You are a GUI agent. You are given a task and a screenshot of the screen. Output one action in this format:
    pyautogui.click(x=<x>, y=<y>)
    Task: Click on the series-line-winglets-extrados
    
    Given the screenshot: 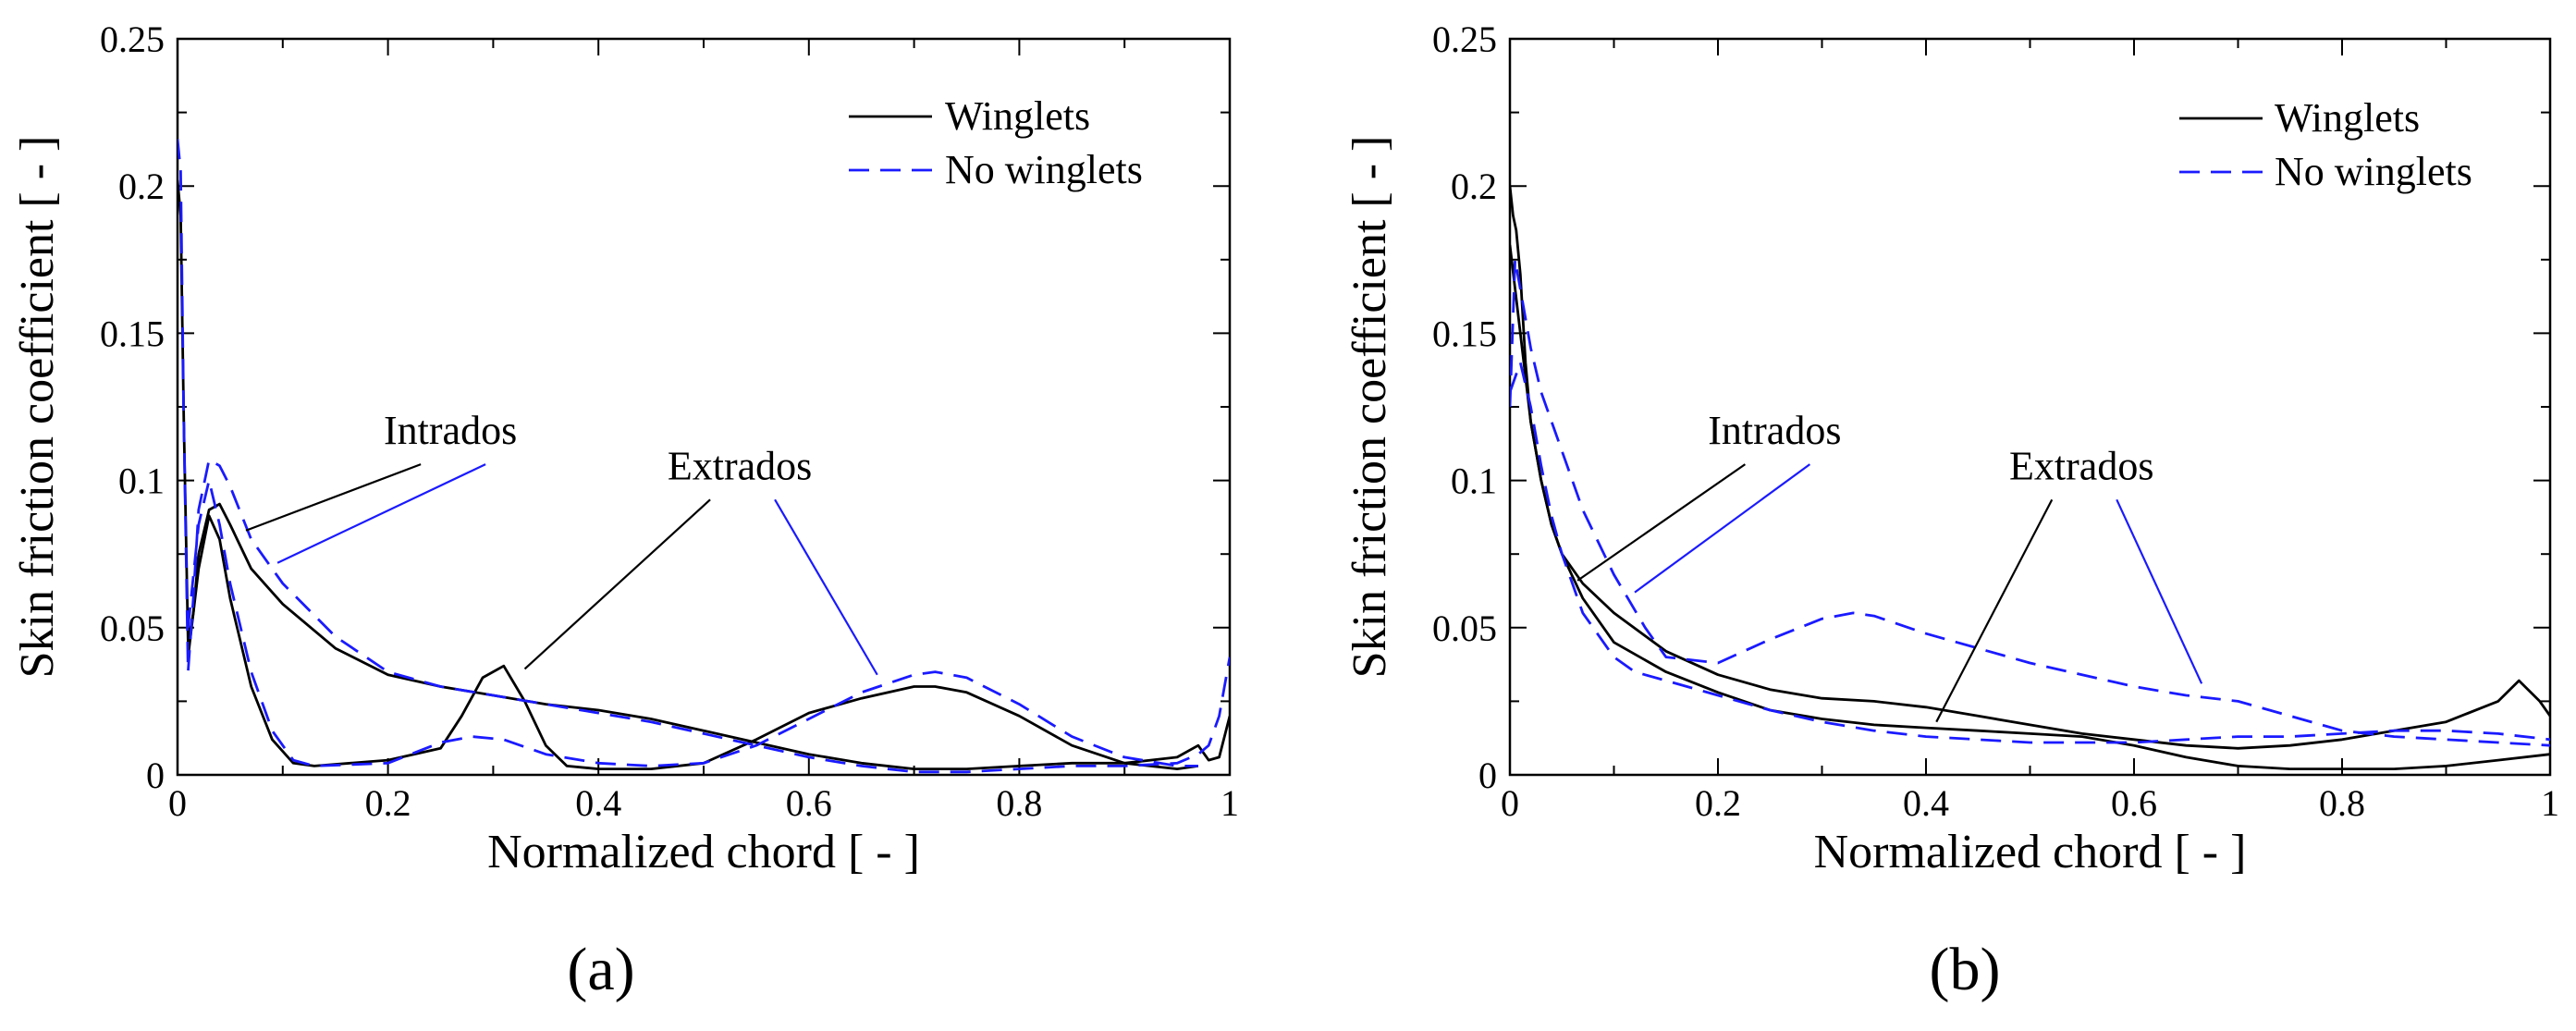 What is the action you would take?
    pyautogui.click(x=693, y=642)
    